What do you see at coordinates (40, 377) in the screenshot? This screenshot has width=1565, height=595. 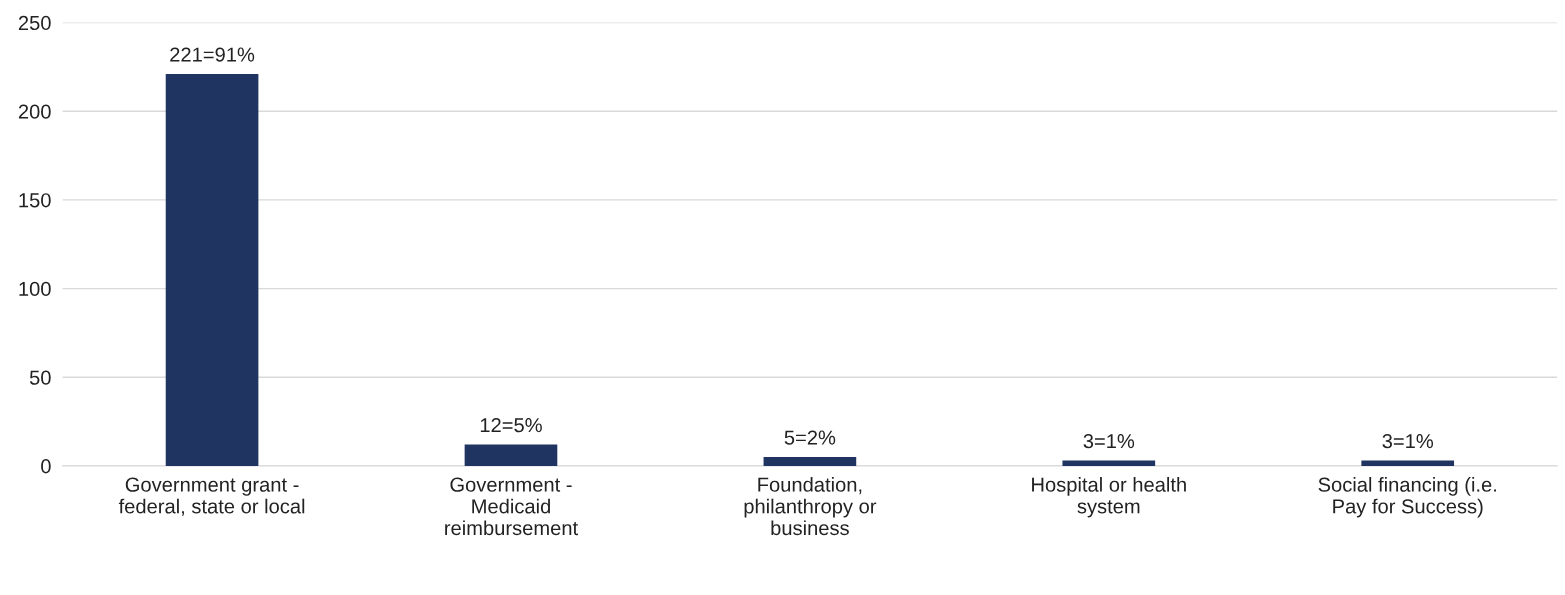 I see `y-tick-label: 50` at bounding box center [40, 377].